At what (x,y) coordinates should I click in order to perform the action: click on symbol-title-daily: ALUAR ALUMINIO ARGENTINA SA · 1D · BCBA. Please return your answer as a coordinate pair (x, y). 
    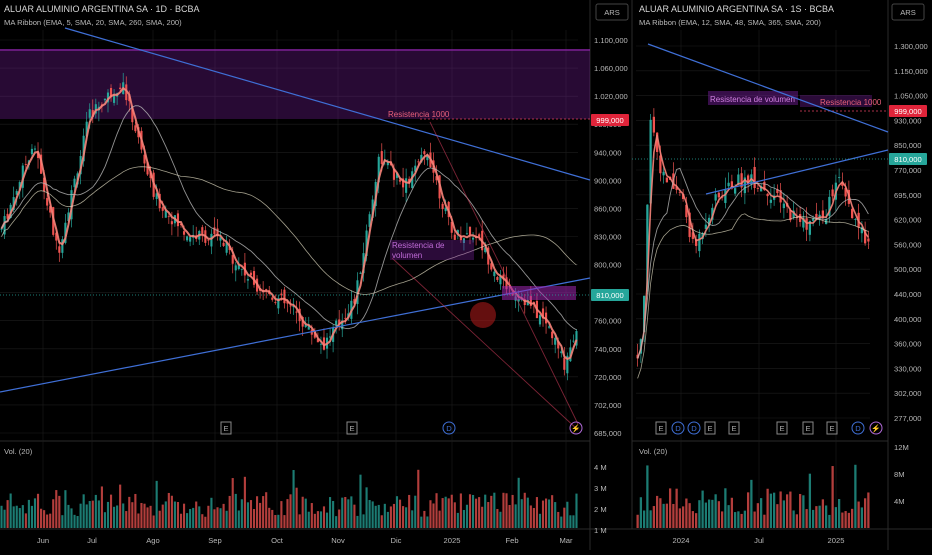
    Looking at the image, I should click on (102, 9).